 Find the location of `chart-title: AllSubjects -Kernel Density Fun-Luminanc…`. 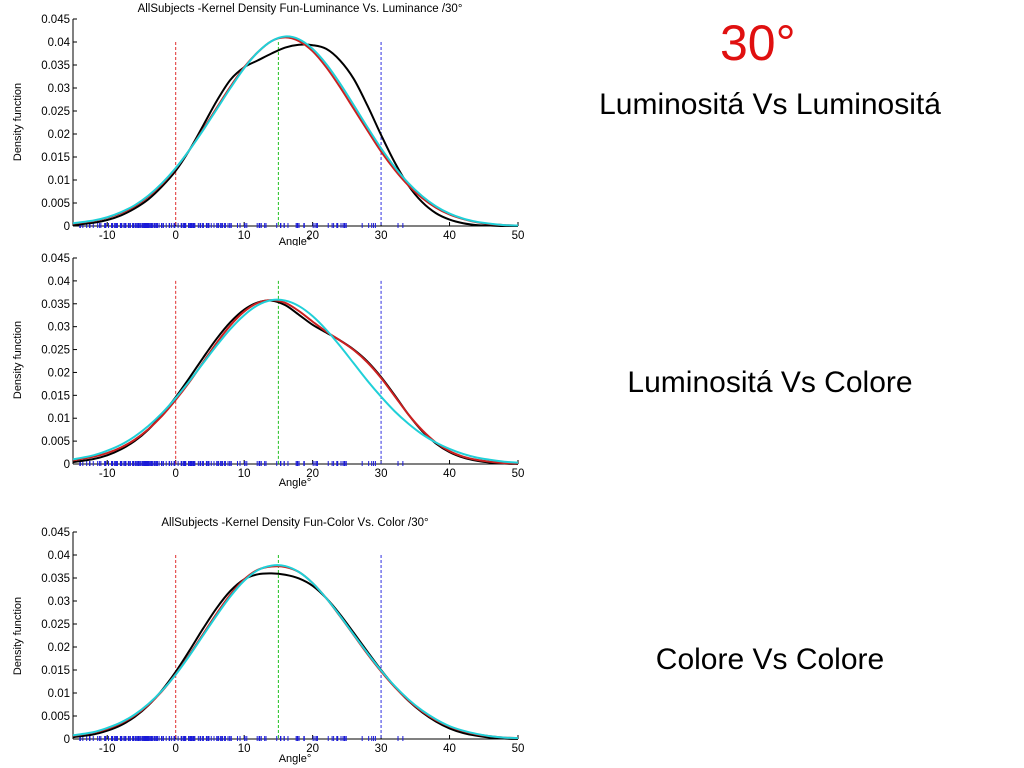

chart-title: AllSubjects -Kernel Density Fun-Luminanc… is located at coordinates (300, 9).